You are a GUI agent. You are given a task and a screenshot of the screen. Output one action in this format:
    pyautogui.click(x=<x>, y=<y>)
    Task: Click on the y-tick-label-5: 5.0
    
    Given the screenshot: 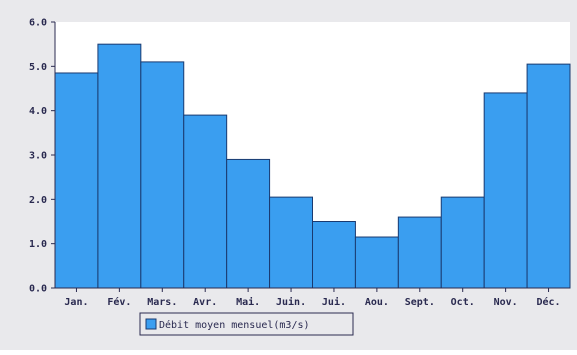 What is the action you would take?
    pyautogui.click(x=38, y=67)
    